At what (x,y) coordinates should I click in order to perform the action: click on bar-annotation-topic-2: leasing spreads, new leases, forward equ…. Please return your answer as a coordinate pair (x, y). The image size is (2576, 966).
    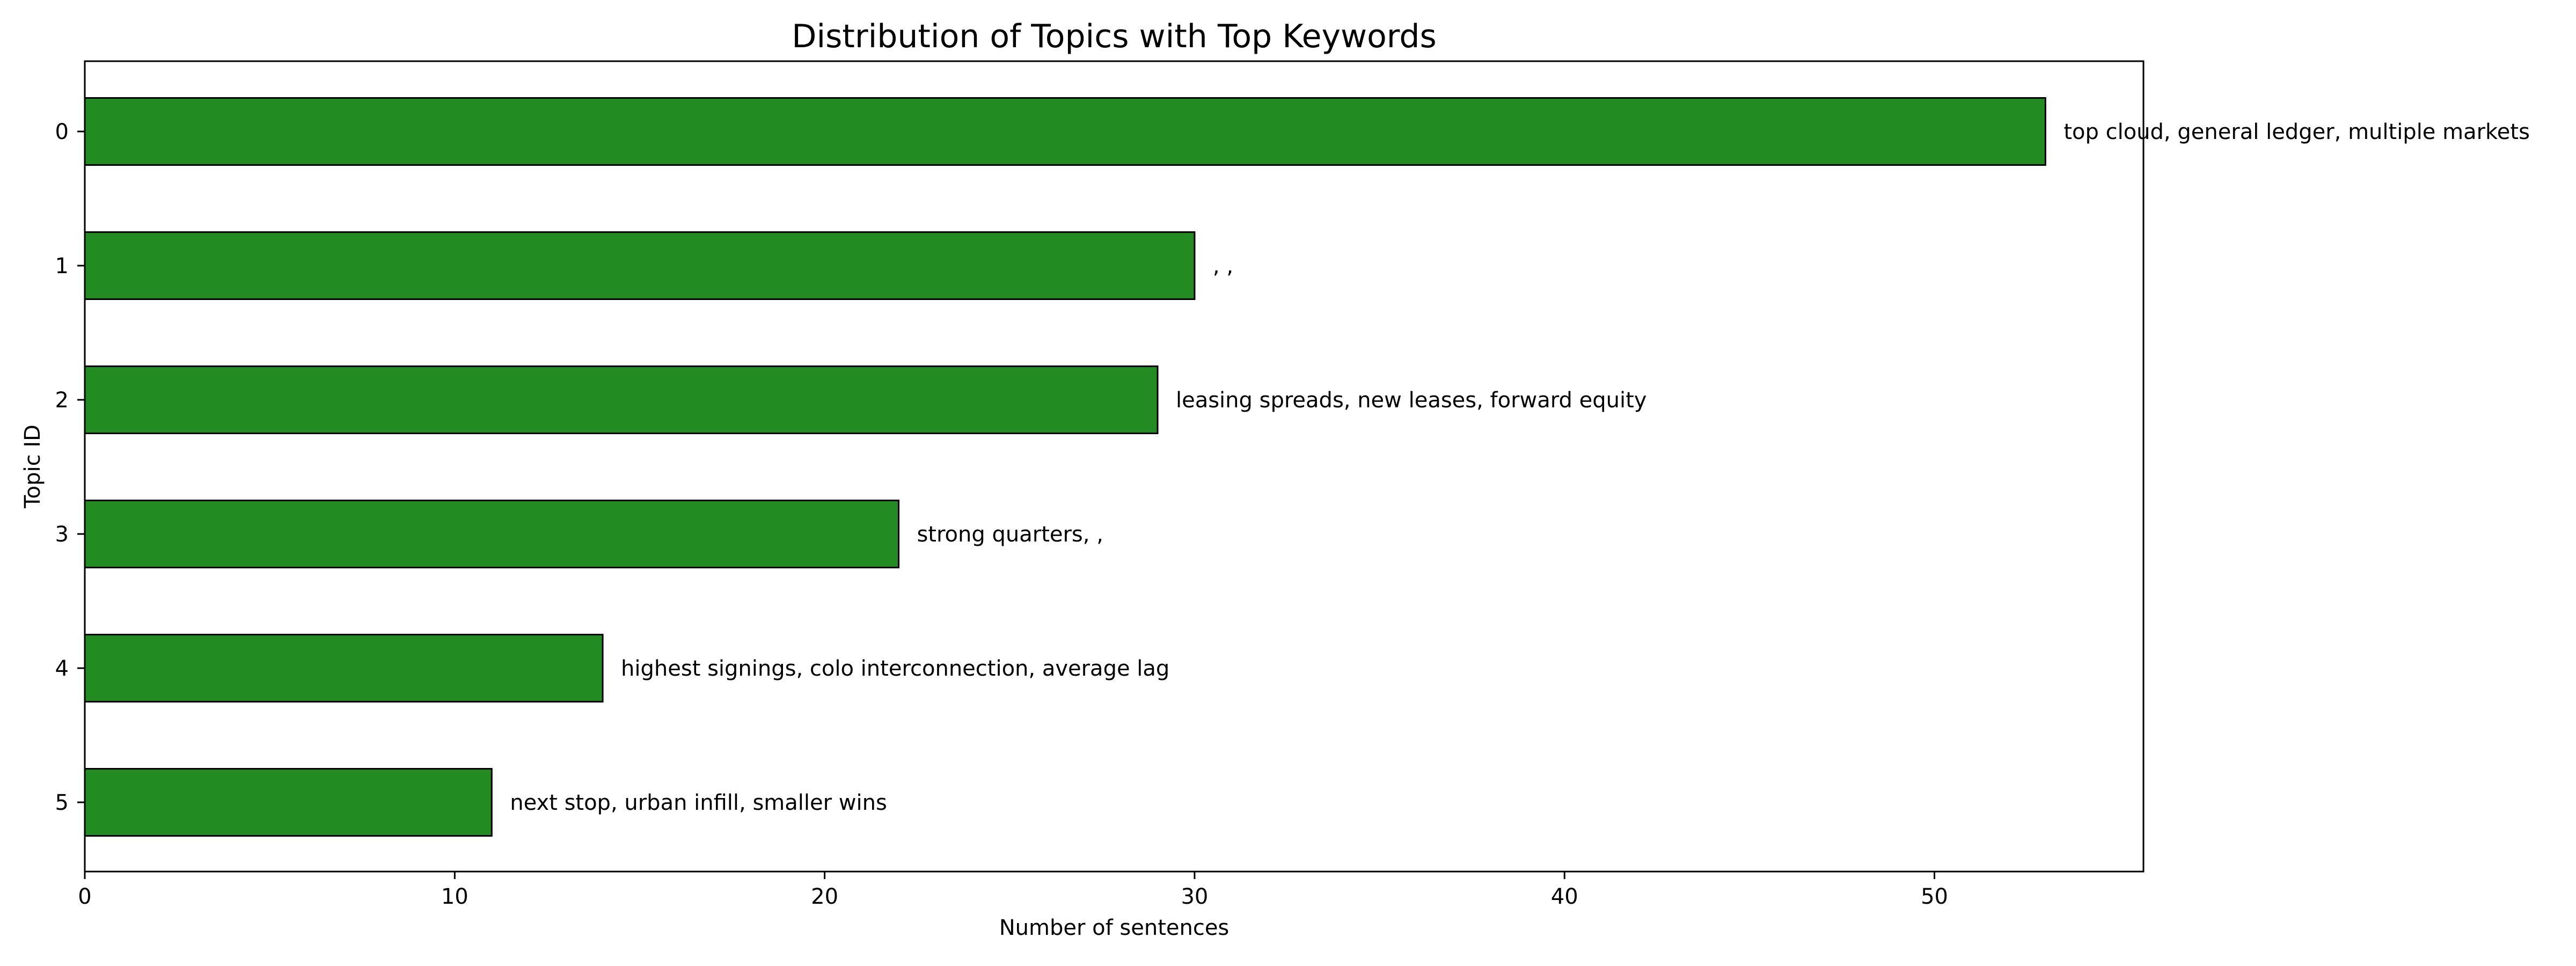
    Looking at the image, I should click on (1411, 400).